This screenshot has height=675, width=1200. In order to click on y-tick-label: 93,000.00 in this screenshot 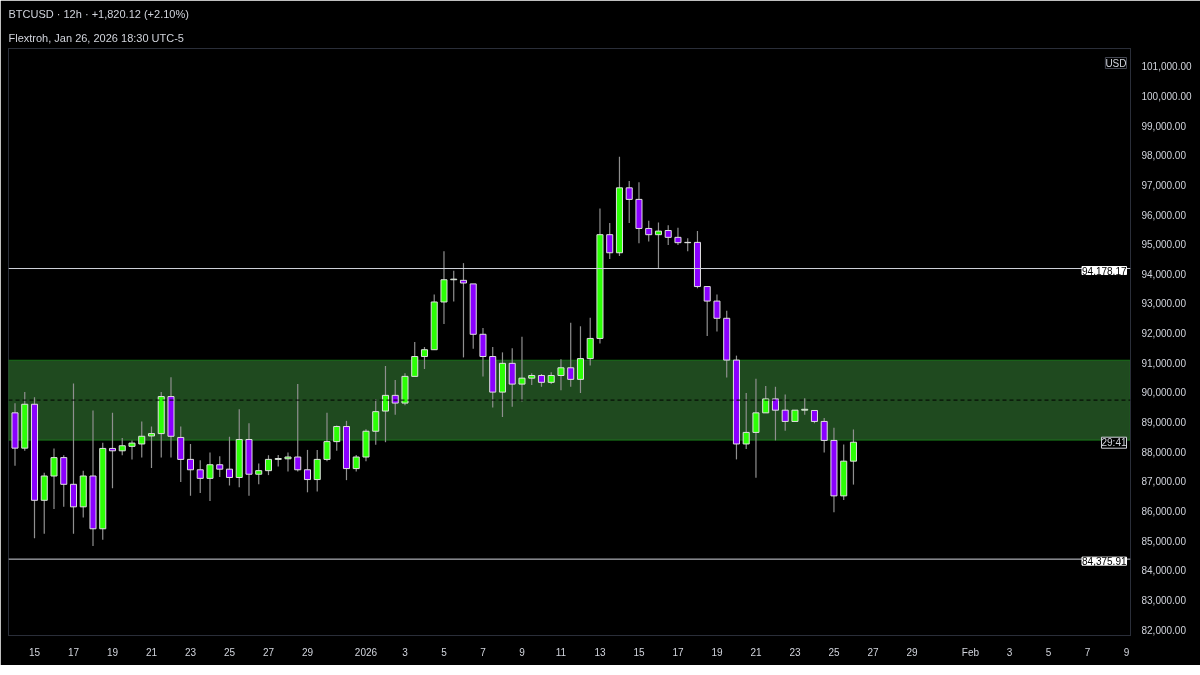, I will do `click(1164, 304)`.